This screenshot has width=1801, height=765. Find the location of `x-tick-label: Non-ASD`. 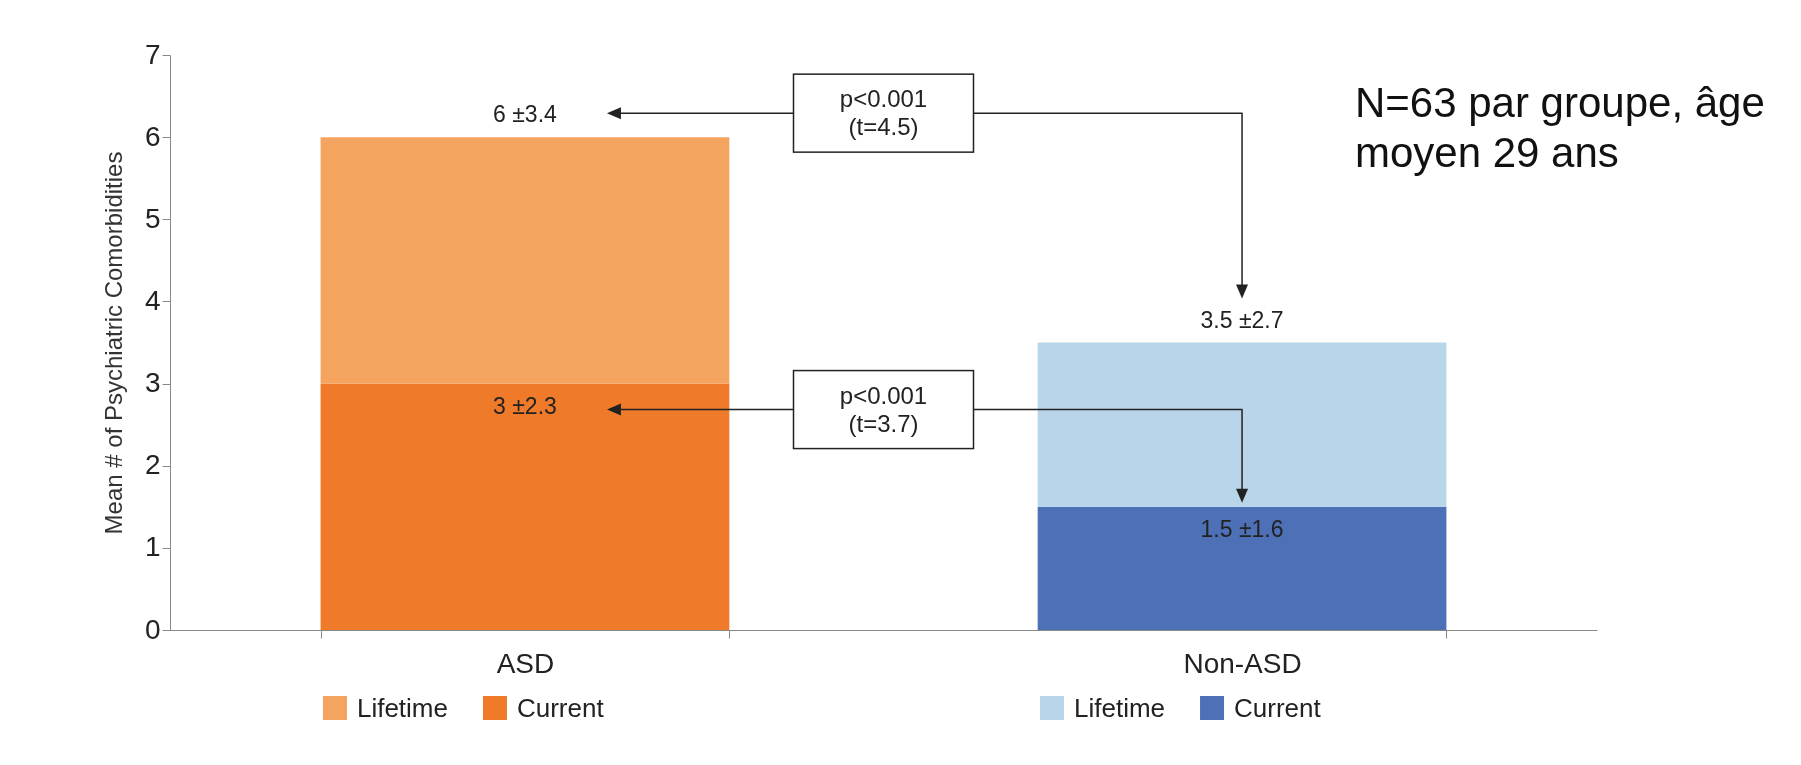

x-tick-label: Non-ASD is located at coordinates (1242, 663).